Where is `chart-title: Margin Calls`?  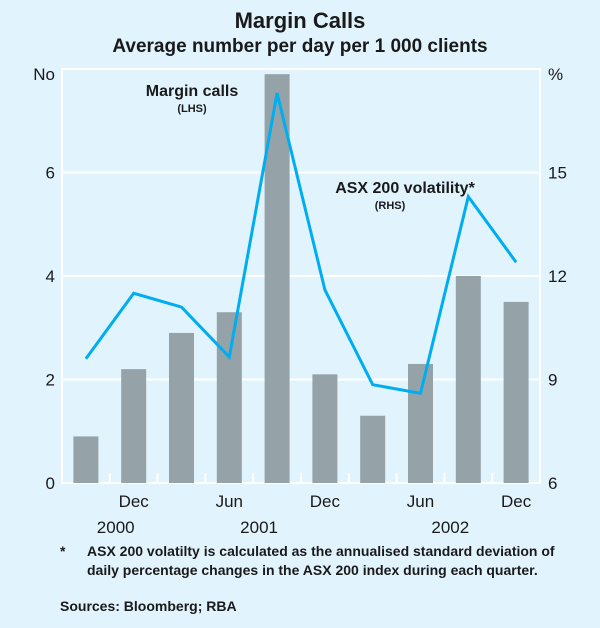
chart-title: Margin Calls is located at coordinates (300, 20).